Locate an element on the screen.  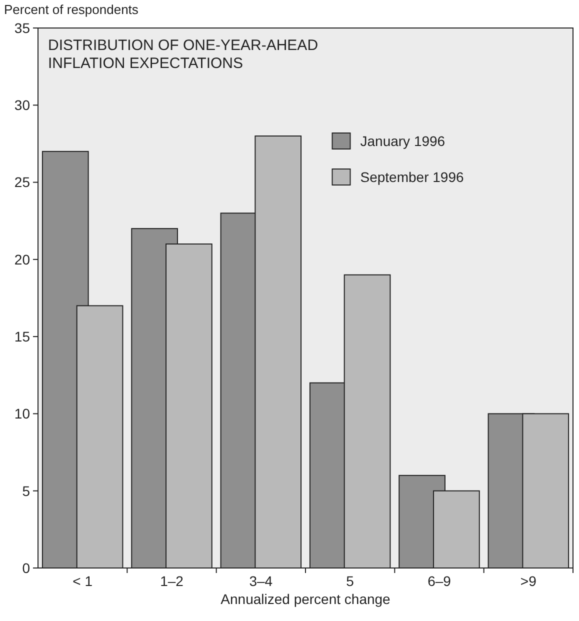
x-tick-label: 5 is located at coordinates (350, 581).